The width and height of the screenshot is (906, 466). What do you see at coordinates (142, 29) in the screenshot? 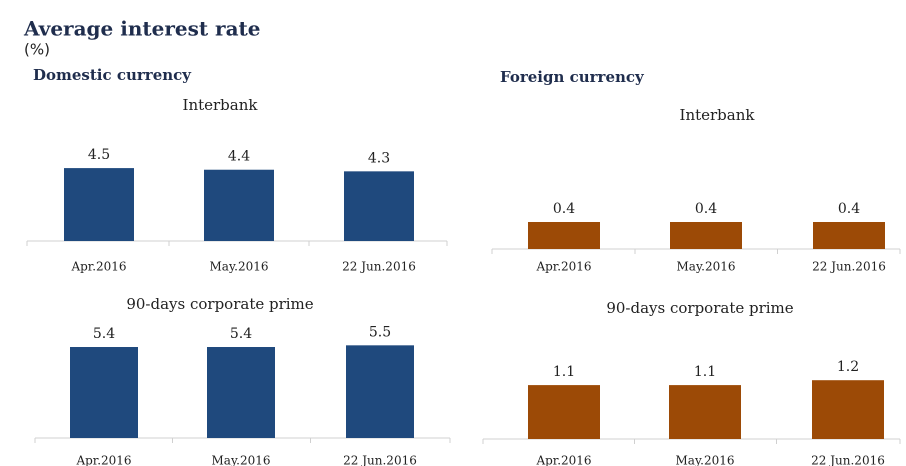
I see `page-title: Average interest rate` at bounding box center [142, 29].